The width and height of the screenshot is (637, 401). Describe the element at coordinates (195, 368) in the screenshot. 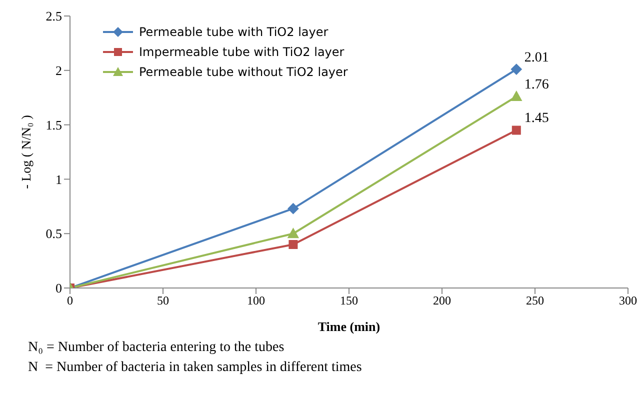

I see `text: N = Number of bacteria in taken samples in different times` at that location.